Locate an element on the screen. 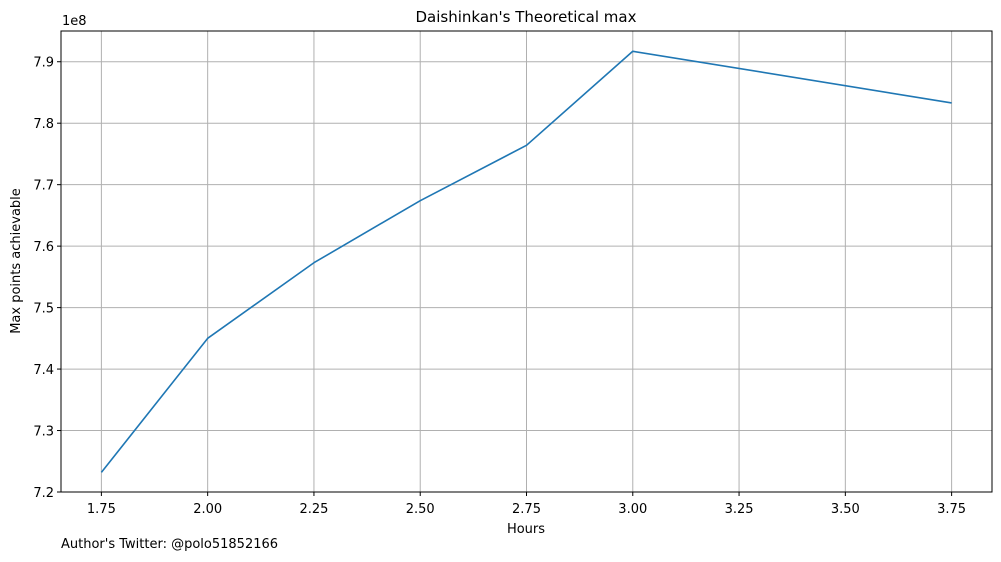 This screenshot has width=1001, height=562. y-ticks: 7.2 7.3 7.4 7.5 7.6 7.7 7.8 7.9 is located at coordinates (47, 278).